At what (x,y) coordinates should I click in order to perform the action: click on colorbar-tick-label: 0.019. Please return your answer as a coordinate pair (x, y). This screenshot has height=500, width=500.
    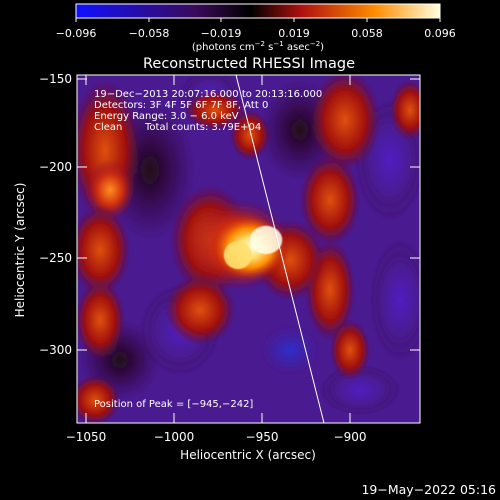
    Looking at the image, I should click on (294, 33).